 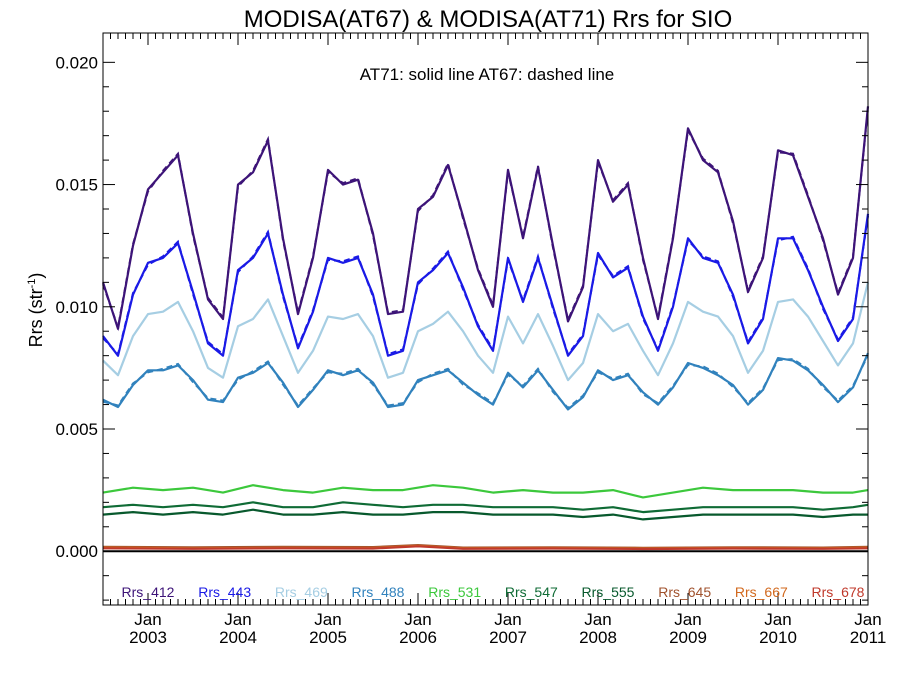 What do you see at coordinates (508, 637) in the screenshot?
I see `x-tick-label-year: 2007` at bounding box center [508, 637].